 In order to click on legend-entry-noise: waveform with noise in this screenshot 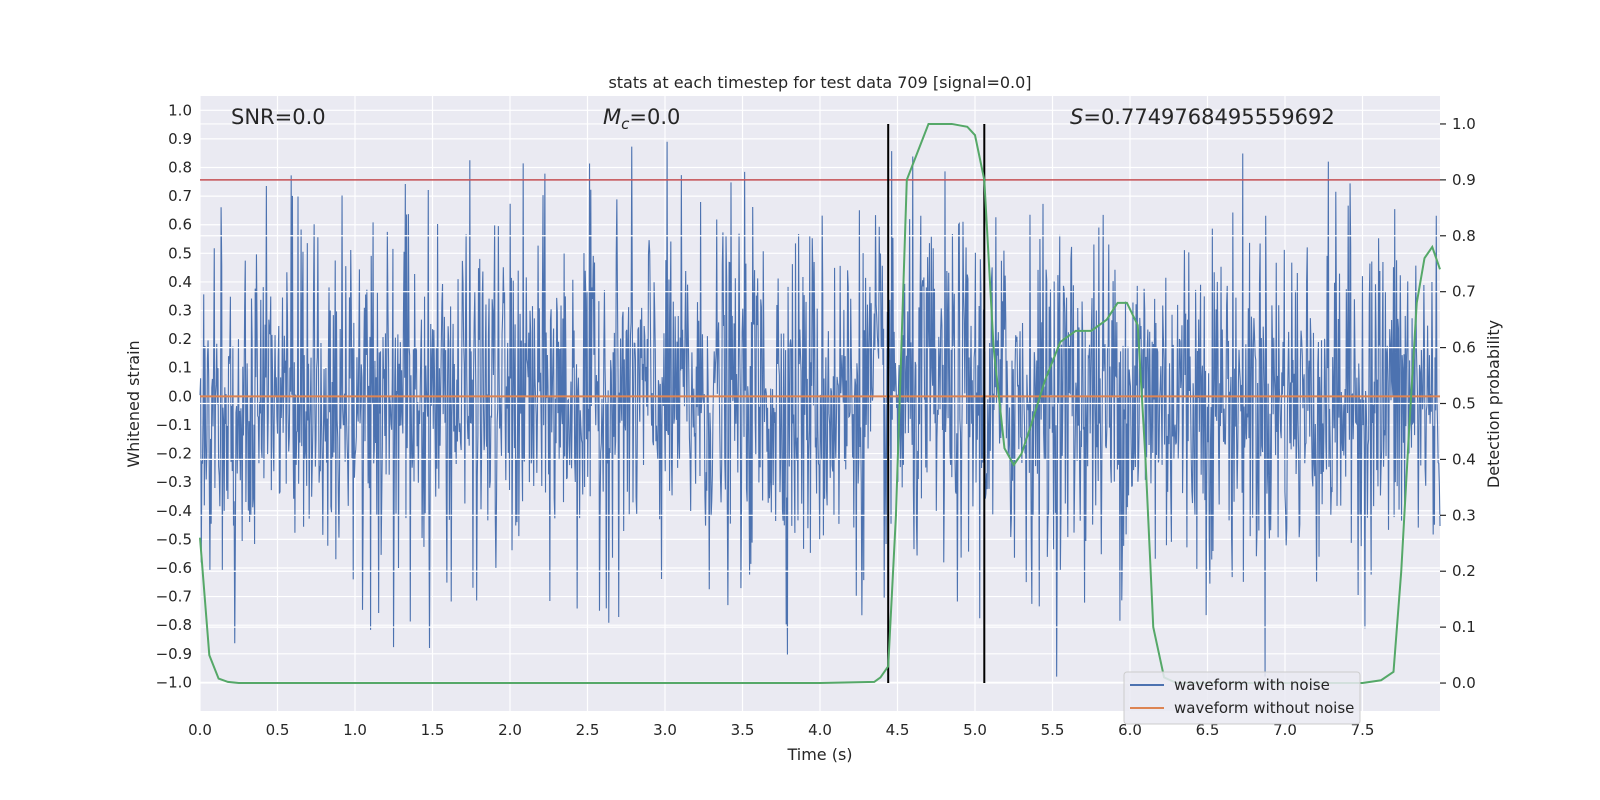, I will do `click(1252, 685)`.